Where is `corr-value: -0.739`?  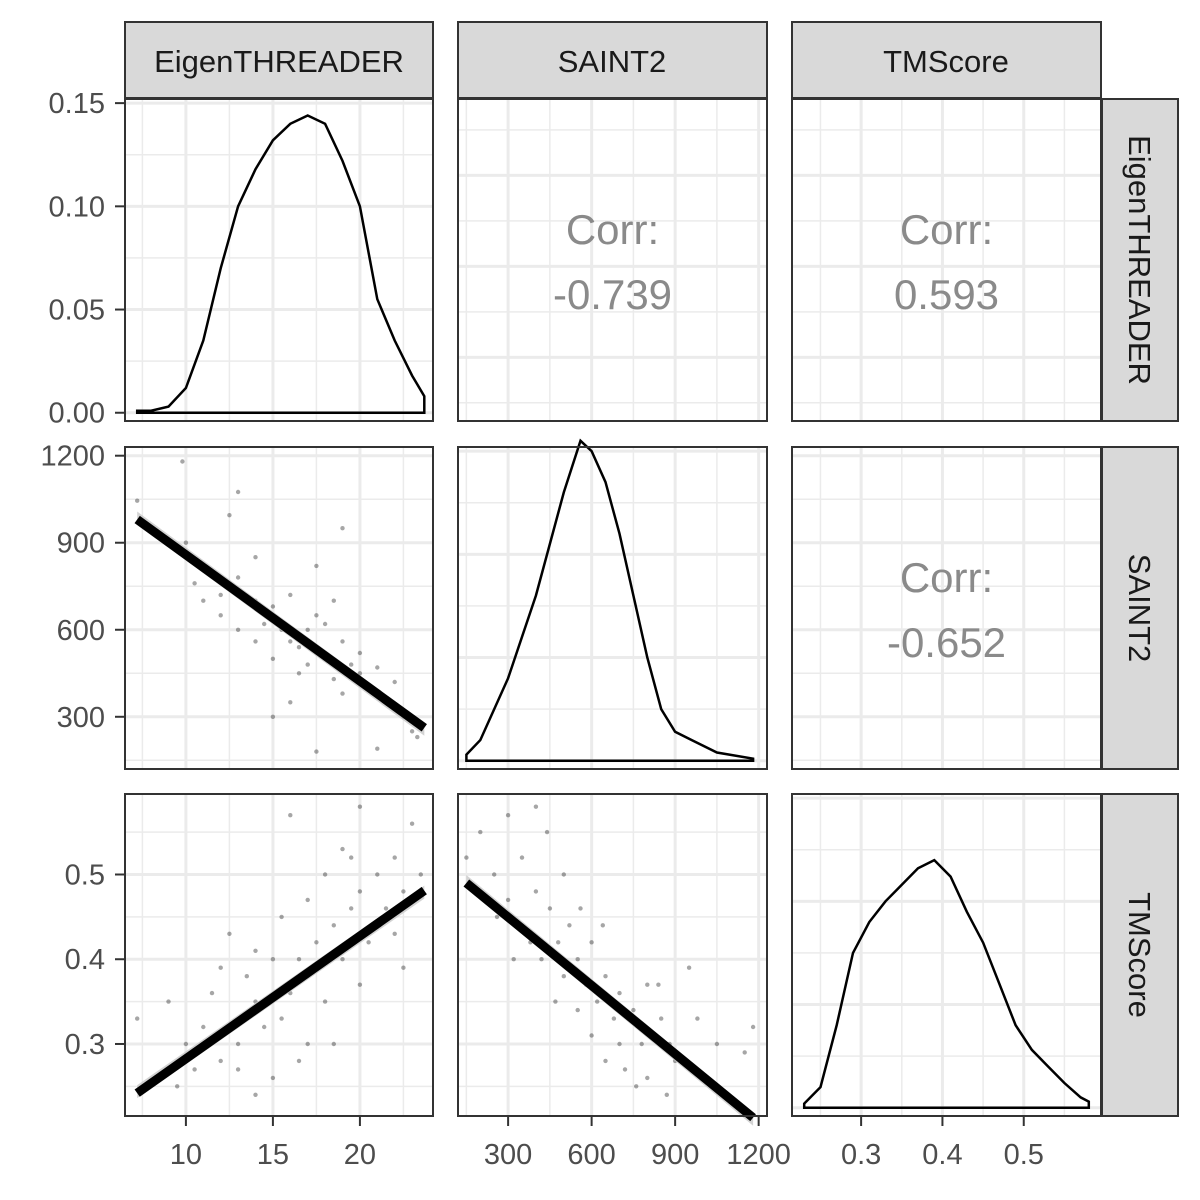 corr-value: -0.739 is located at coordinates (612, 294).